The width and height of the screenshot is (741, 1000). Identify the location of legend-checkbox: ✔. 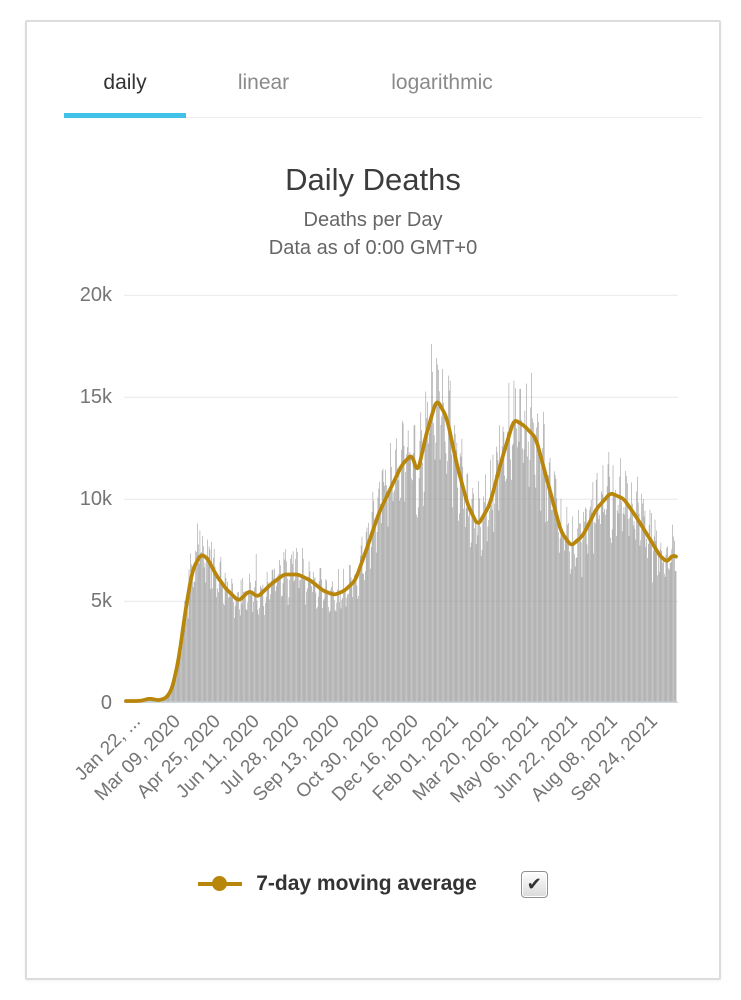
(534, 884).